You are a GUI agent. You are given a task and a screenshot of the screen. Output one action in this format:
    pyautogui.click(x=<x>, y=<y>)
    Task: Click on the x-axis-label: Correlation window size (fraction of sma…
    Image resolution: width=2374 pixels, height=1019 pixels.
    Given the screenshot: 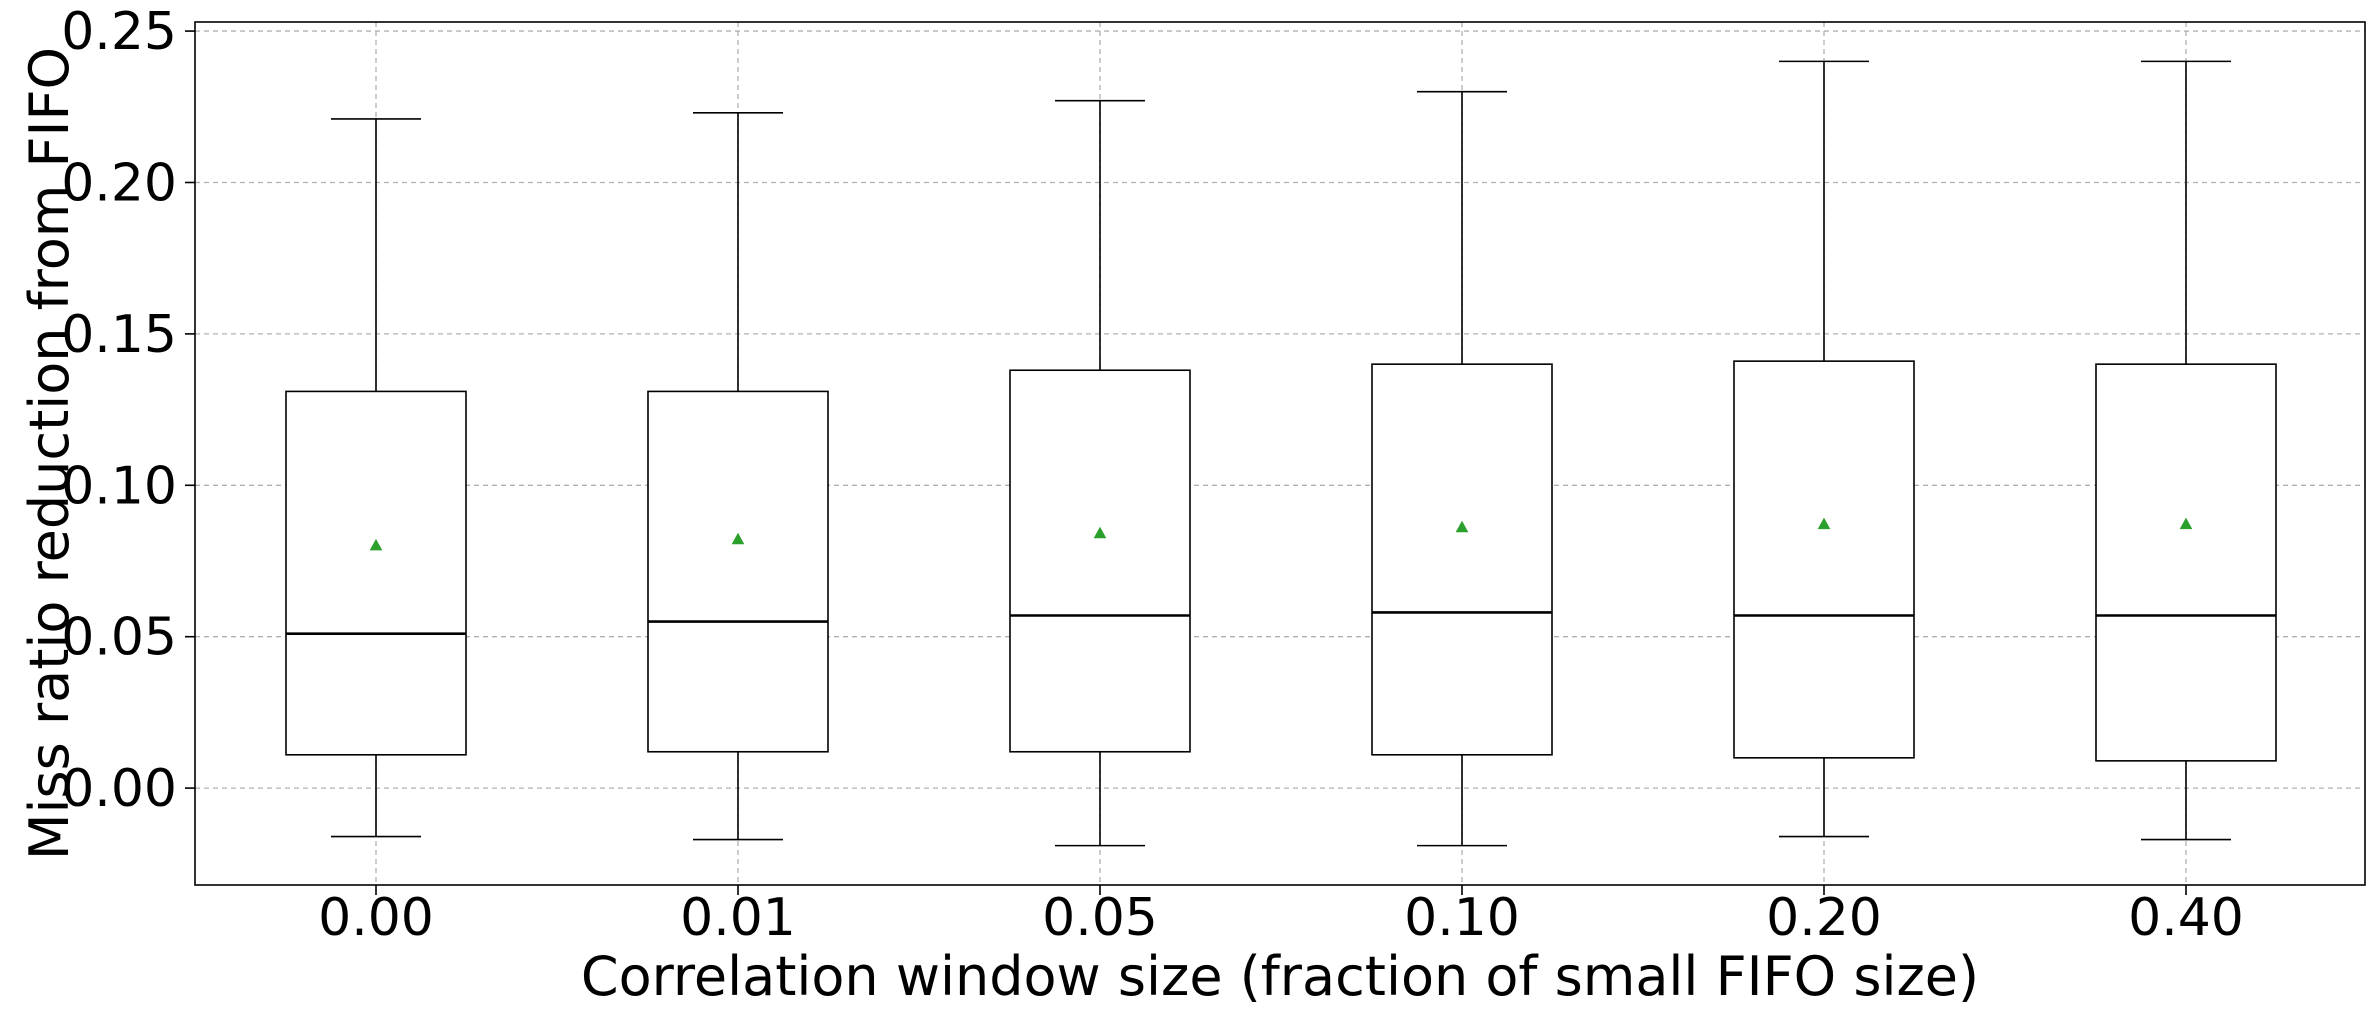 What is the action you would take?
    pyautogui.click(x=1280, y=976)
    